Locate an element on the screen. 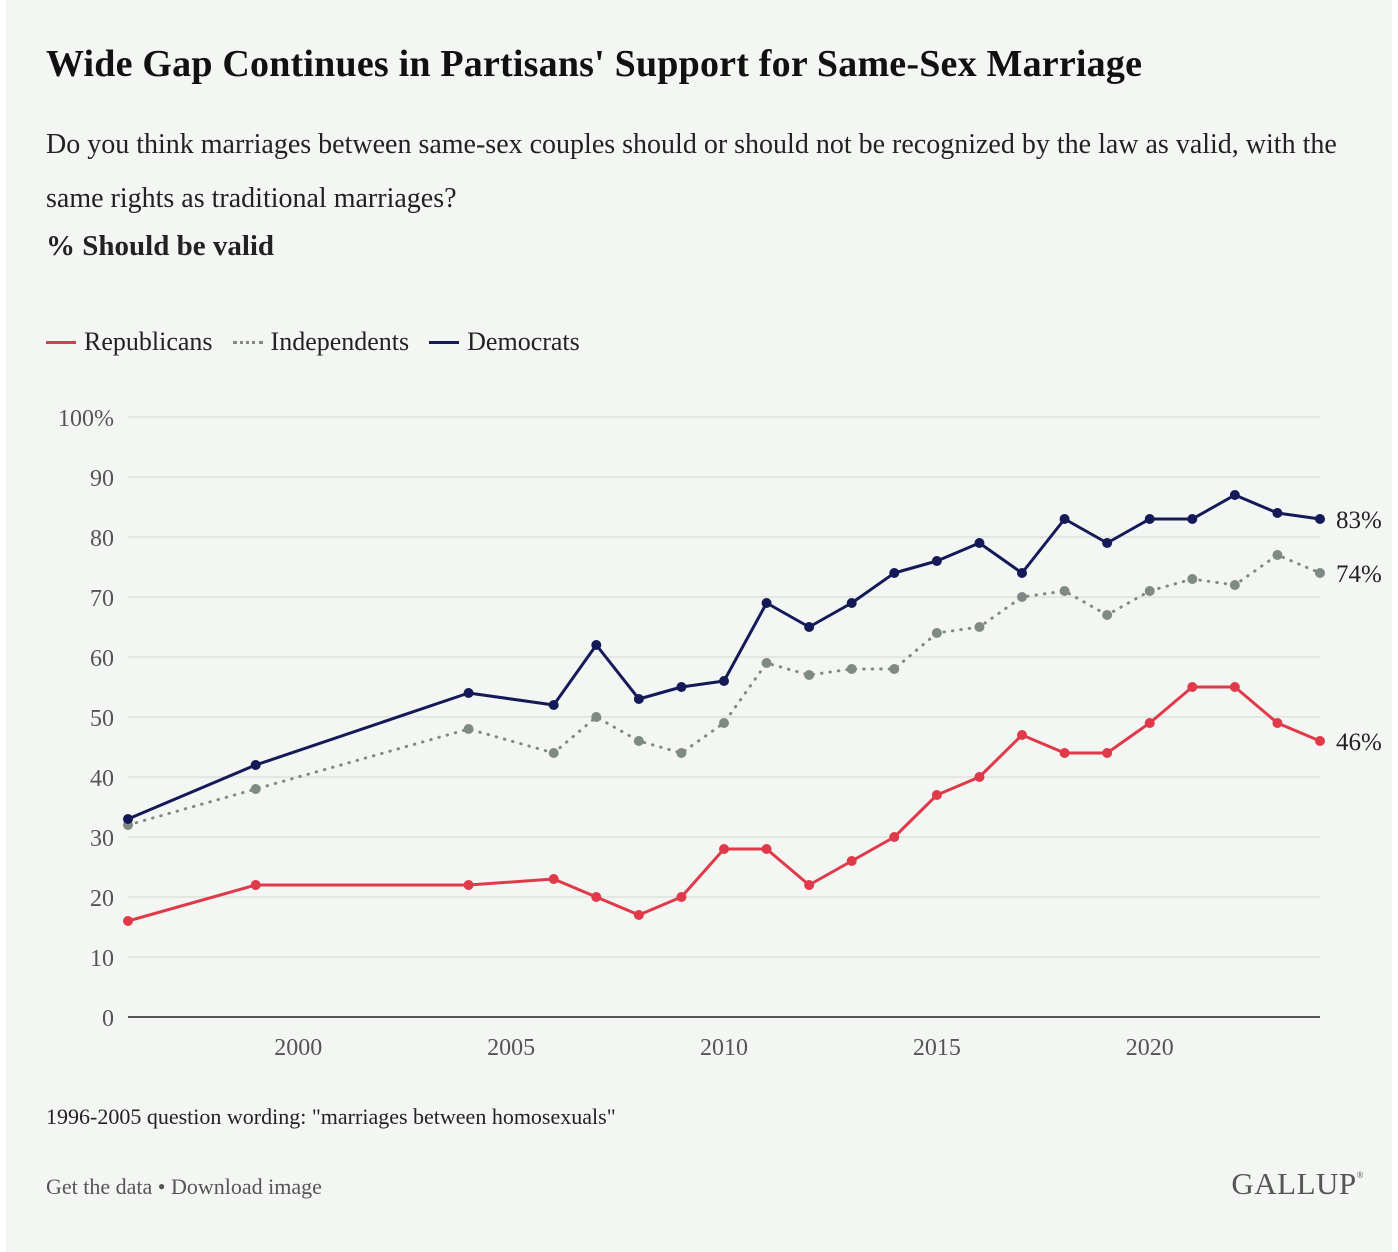 The width and height of the screenshot is (1398, 1252). y-tick-label-70: 70 is located at coordinates (102, 599).